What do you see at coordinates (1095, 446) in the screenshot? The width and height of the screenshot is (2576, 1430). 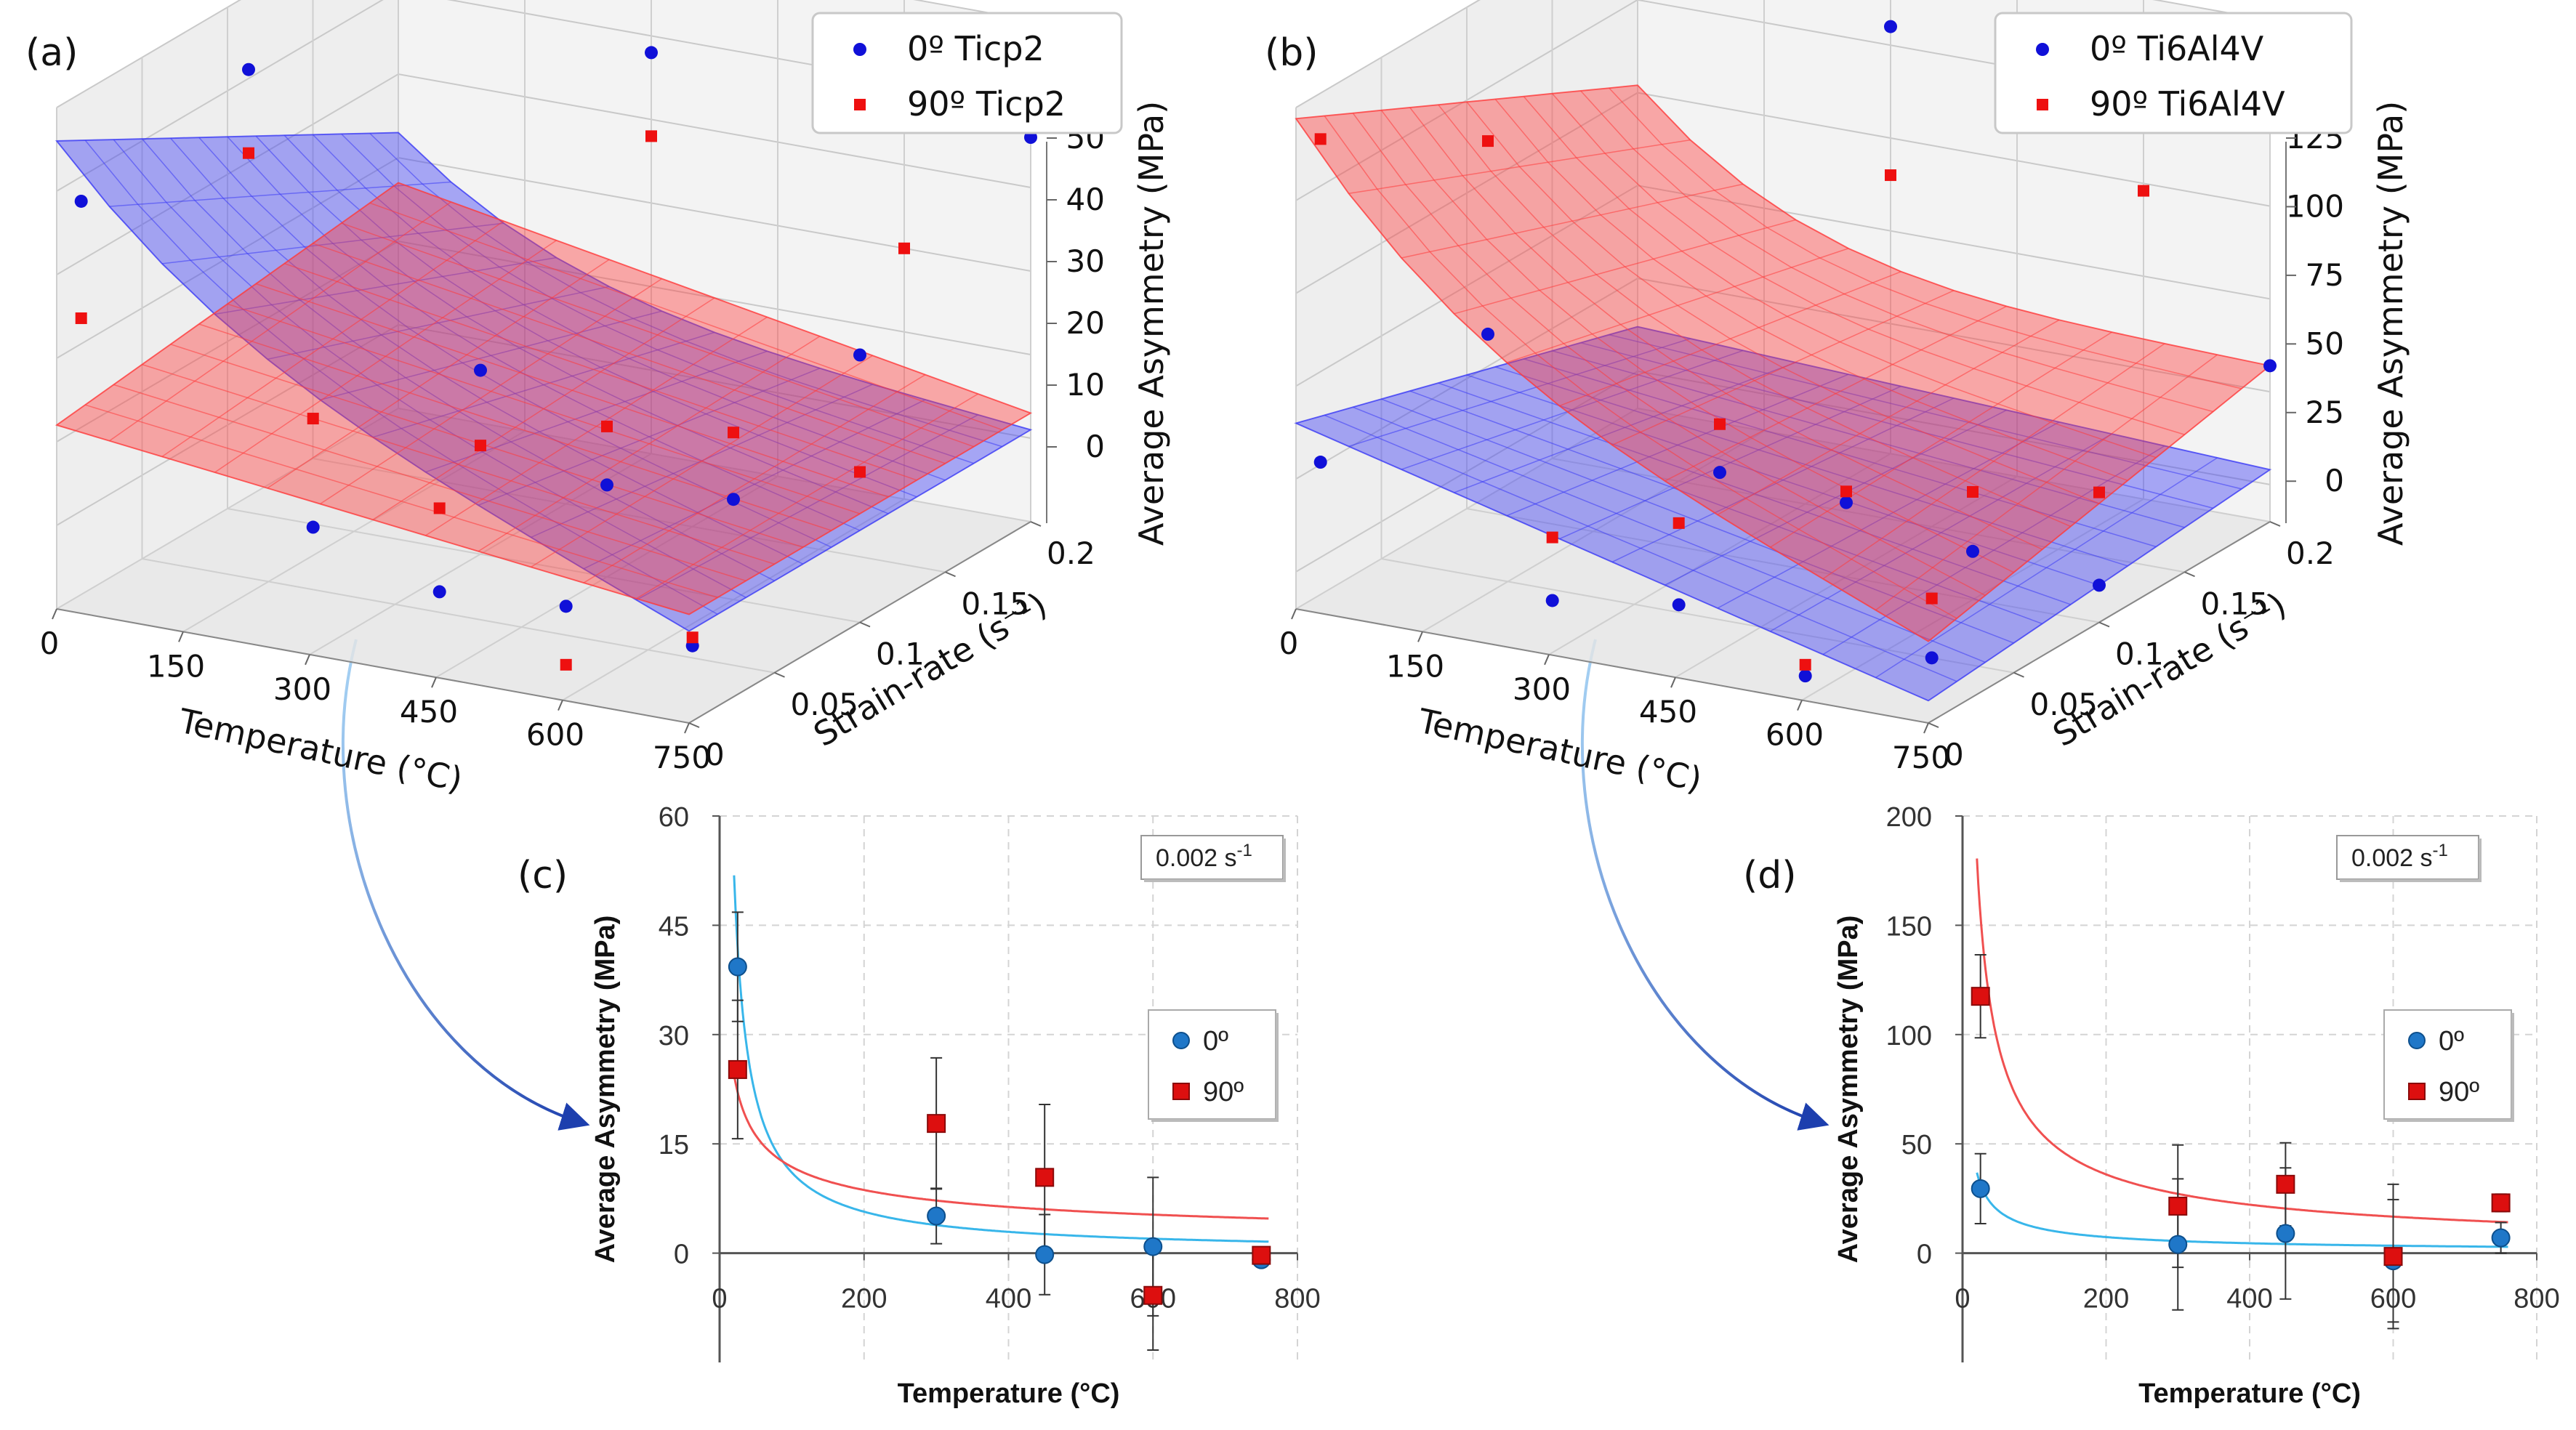 I see `z-tick-label: 0` at bounding box center [1095, 446].